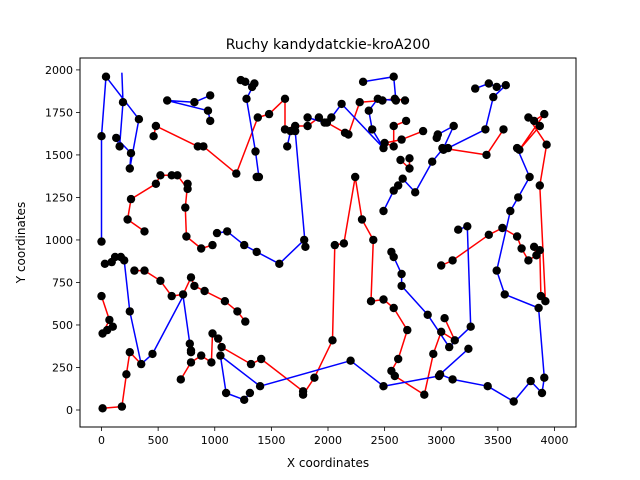  What do you see at coordinates (59, 240) in the screenshot?
I see `y-tick-label-1000: 1000` at bounding box center [59, 240].